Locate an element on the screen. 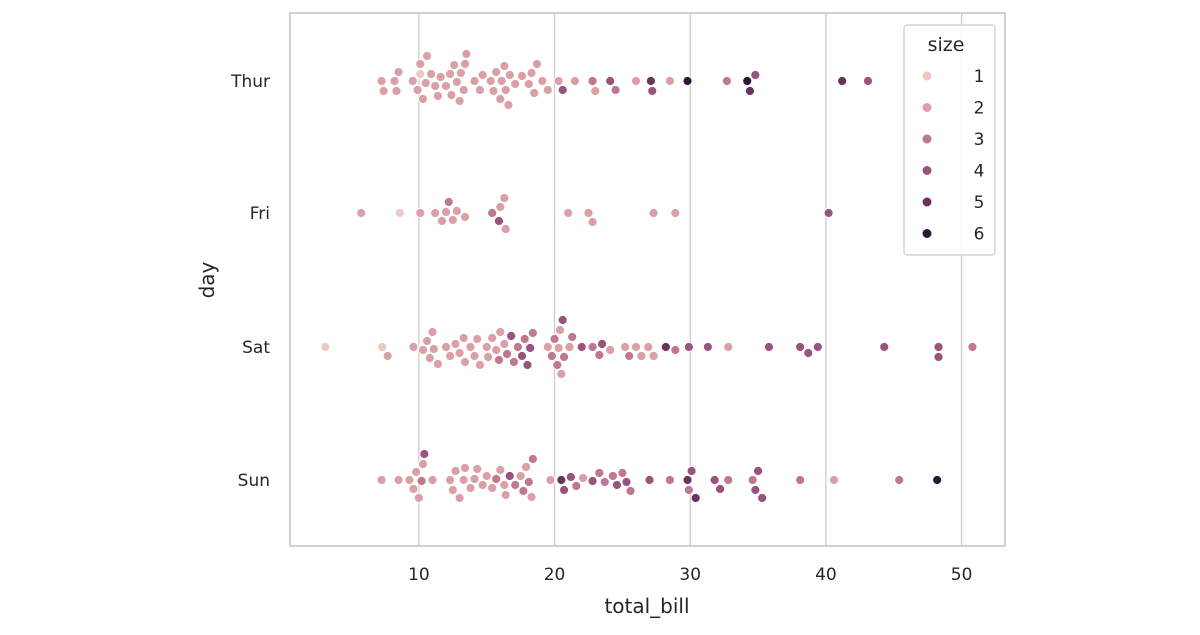  legend: size 1 2 3 4 5 6 is located at coordinates (949, 140).